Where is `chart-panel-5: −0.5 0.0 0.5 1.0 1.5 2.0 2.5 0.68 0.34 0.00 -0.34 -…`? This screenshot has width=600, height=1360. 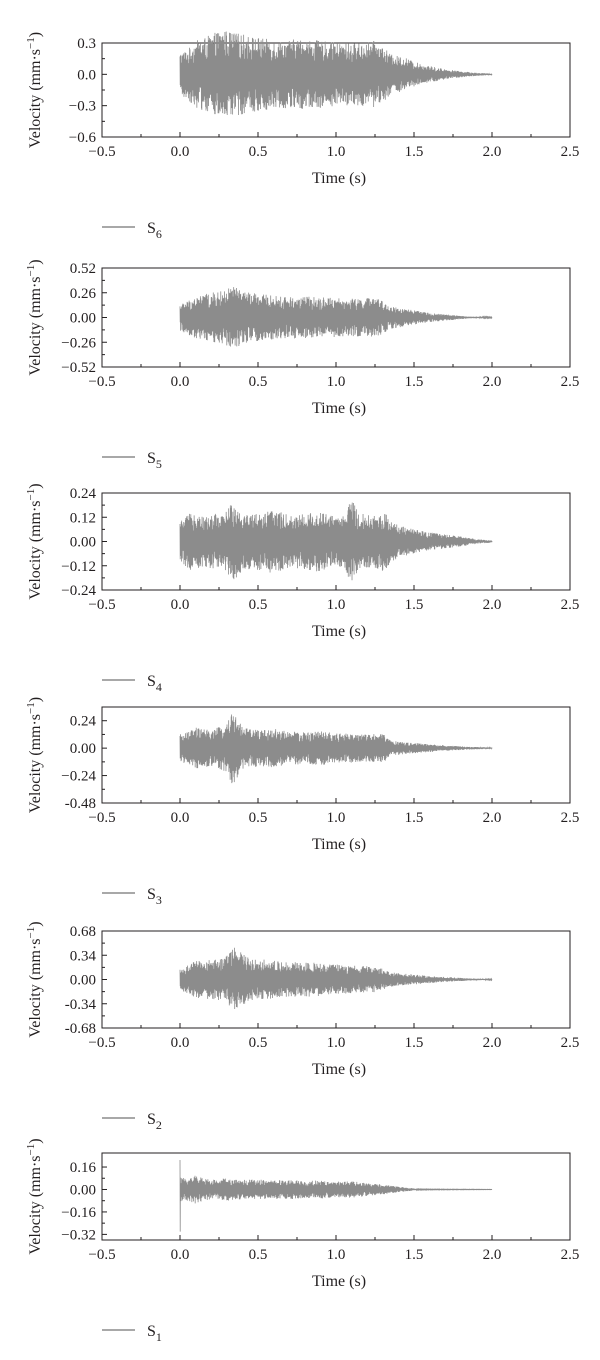
chart-panel-5: −0.5 0.0 0.5 1.0 1.5 2.0 2.5 0.68 0.34 0.00 -0.34 -… is located at coordinates (302, 1026).